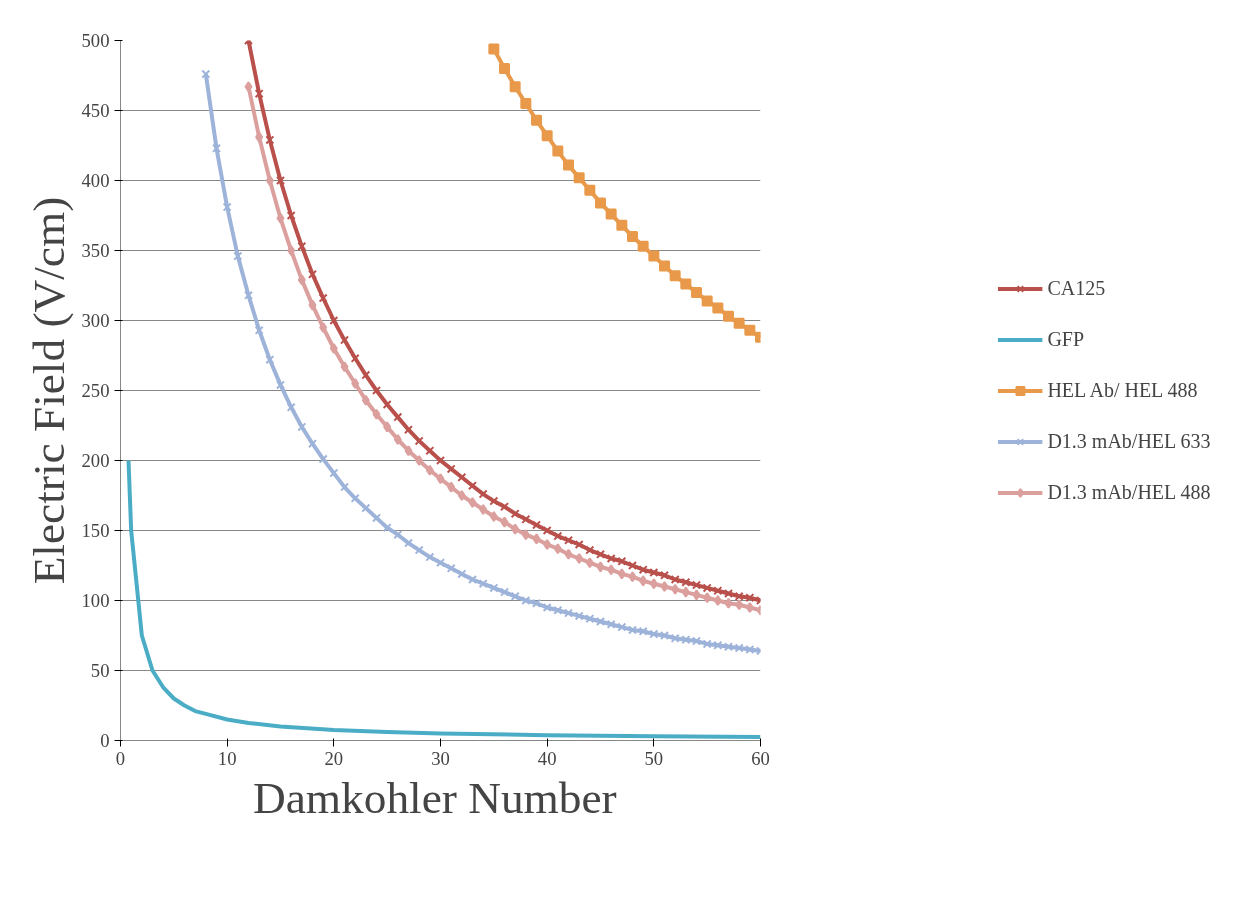 Image resolution: width=1247 pixels, height=909 pixels. I want to click on x-tick-label: 60, so click(760, 758).